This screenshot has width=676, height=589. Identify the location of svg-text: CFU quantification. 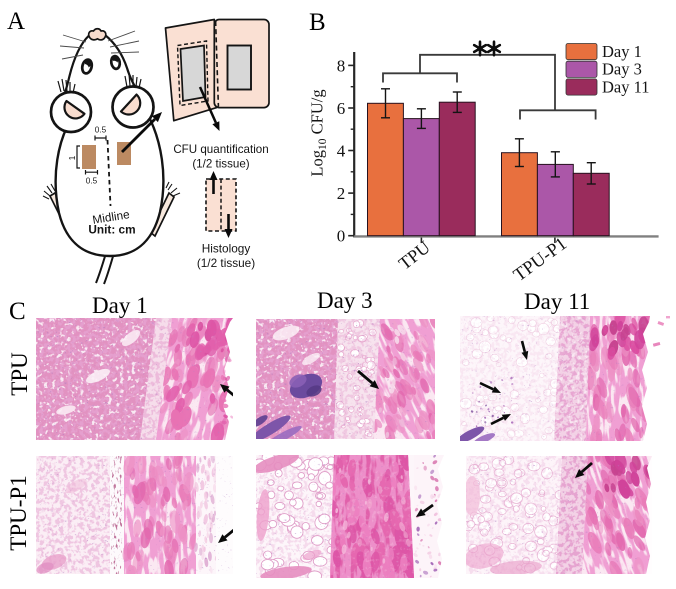
(220, 149).